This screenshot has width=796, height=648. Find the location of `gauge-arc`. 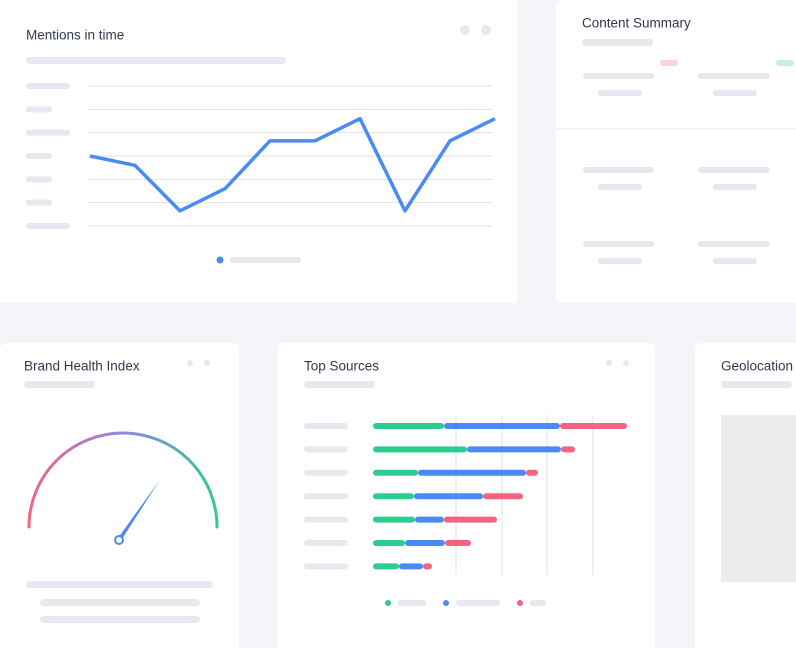

gauge-arc is located at coordinates (123, 480).